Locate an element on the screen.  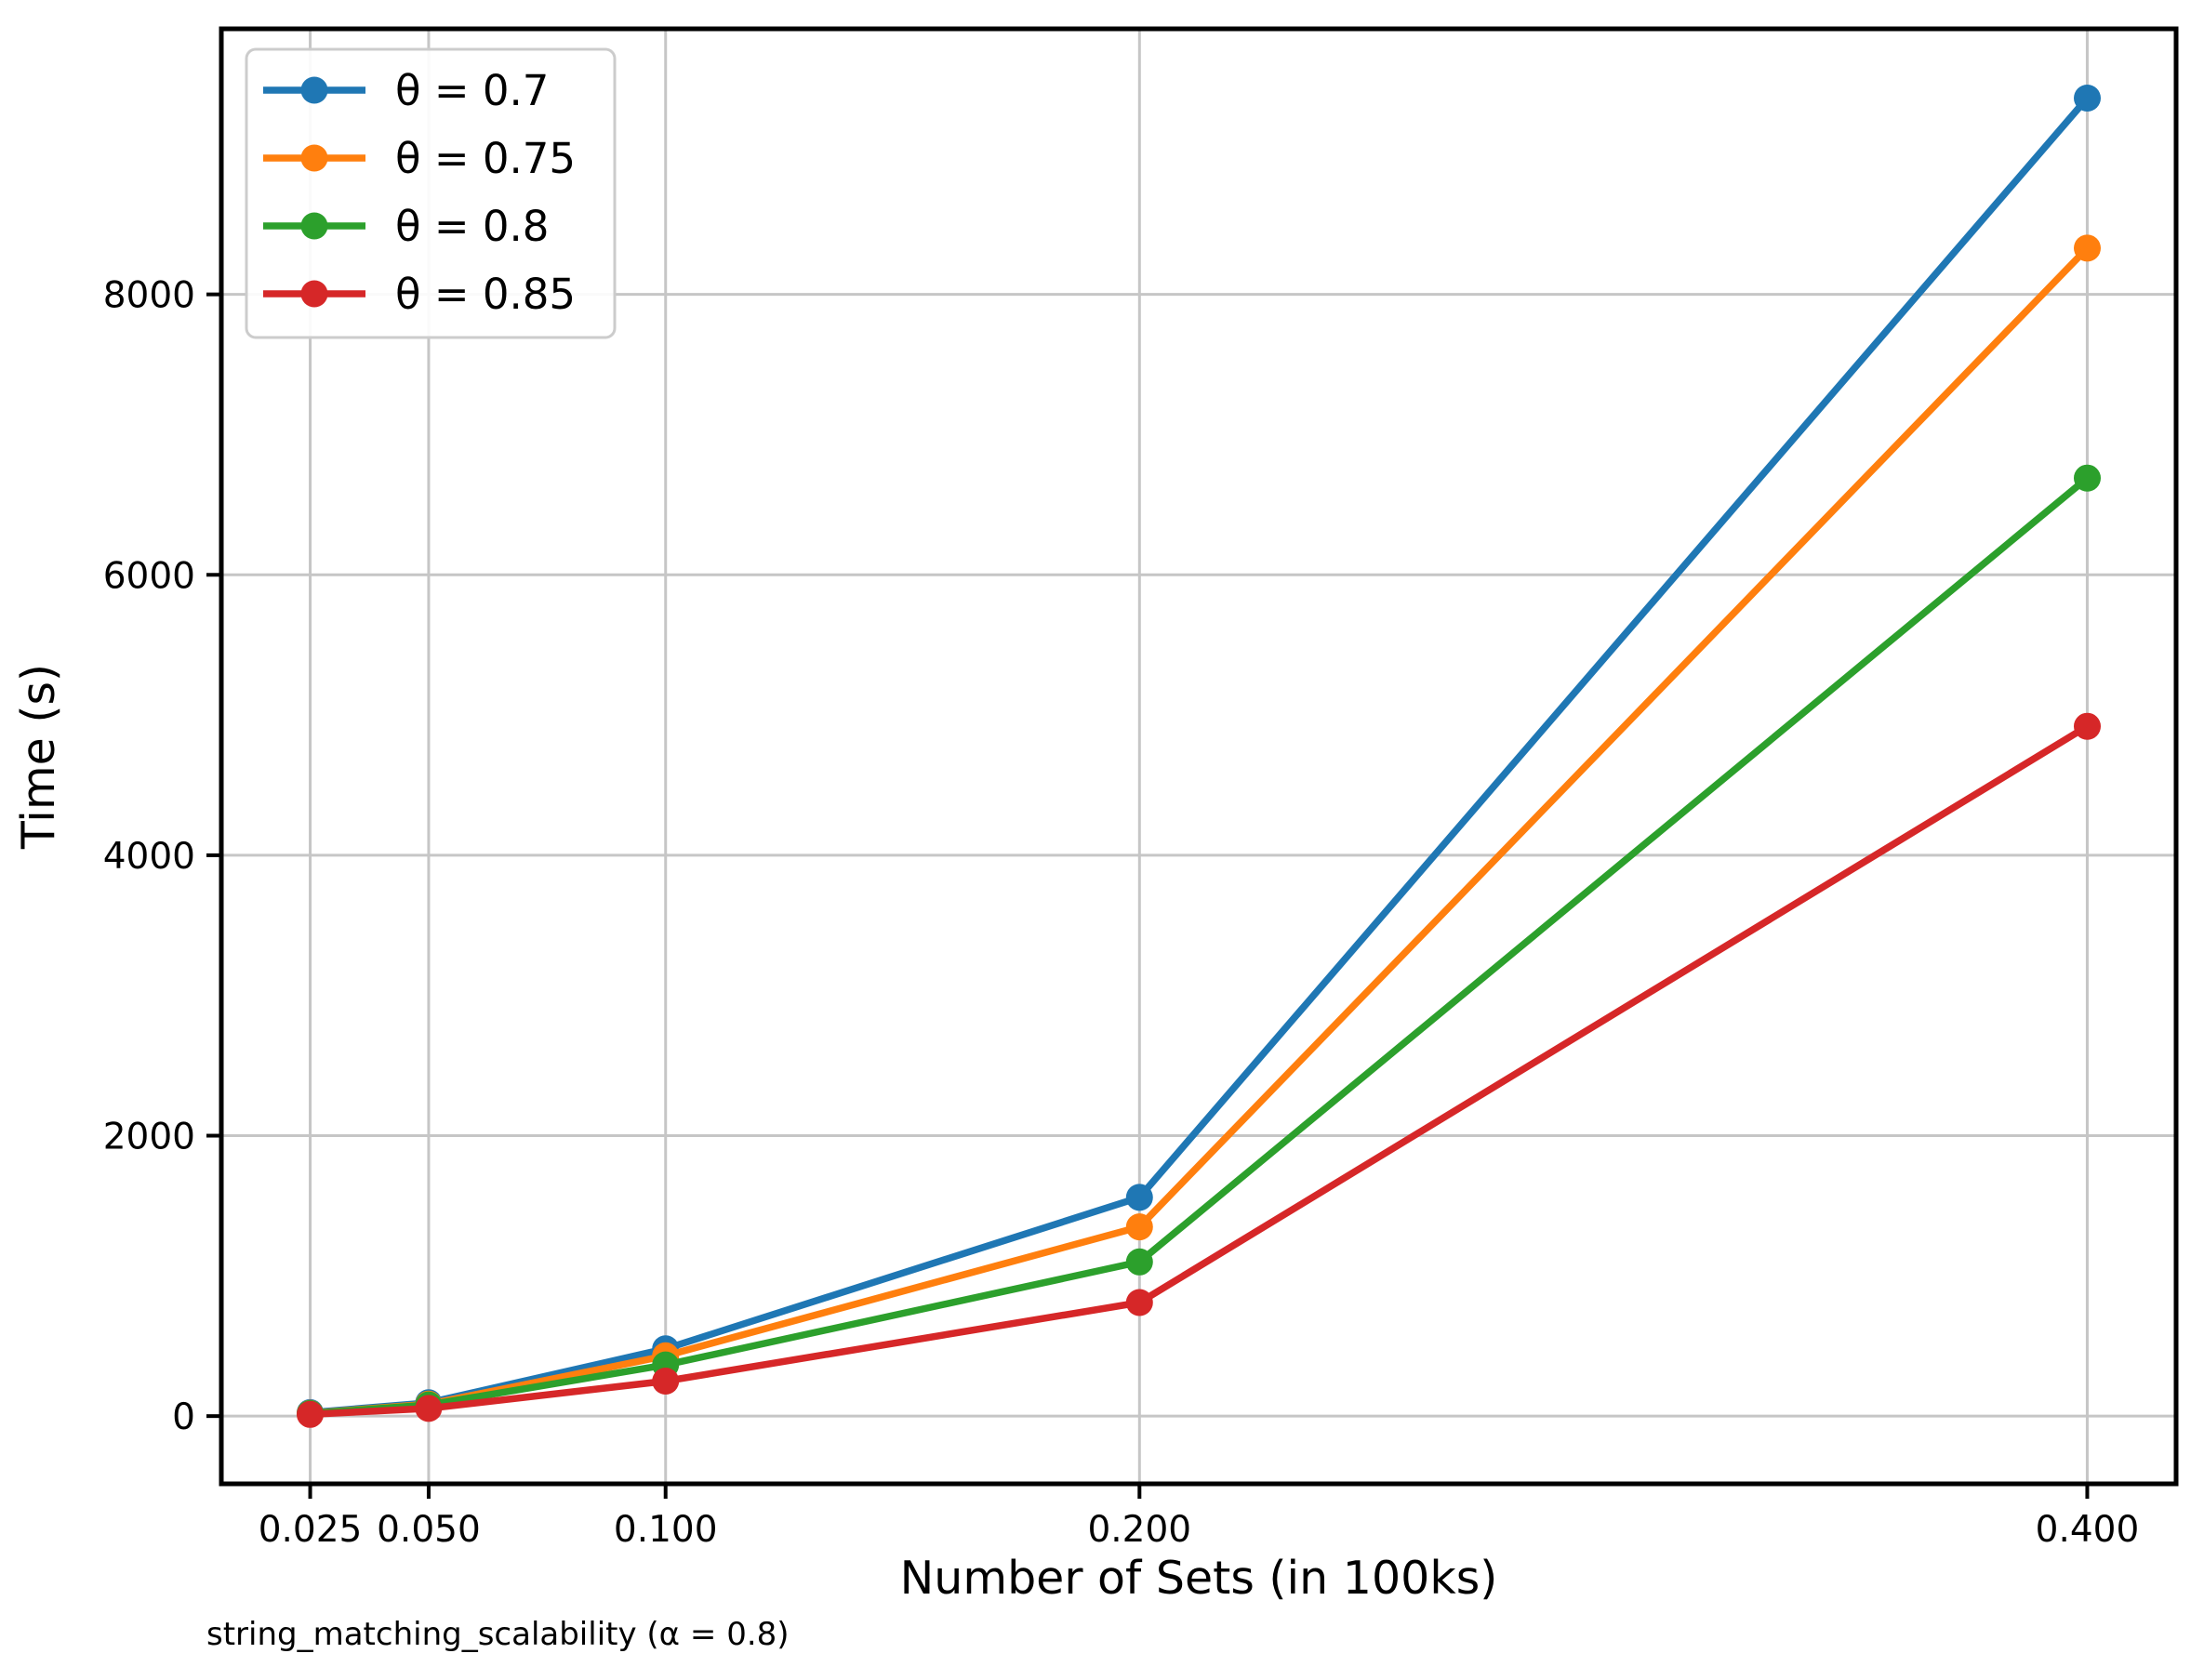
x-tick-label: 0.025 is located at coordinates (311, 1530).